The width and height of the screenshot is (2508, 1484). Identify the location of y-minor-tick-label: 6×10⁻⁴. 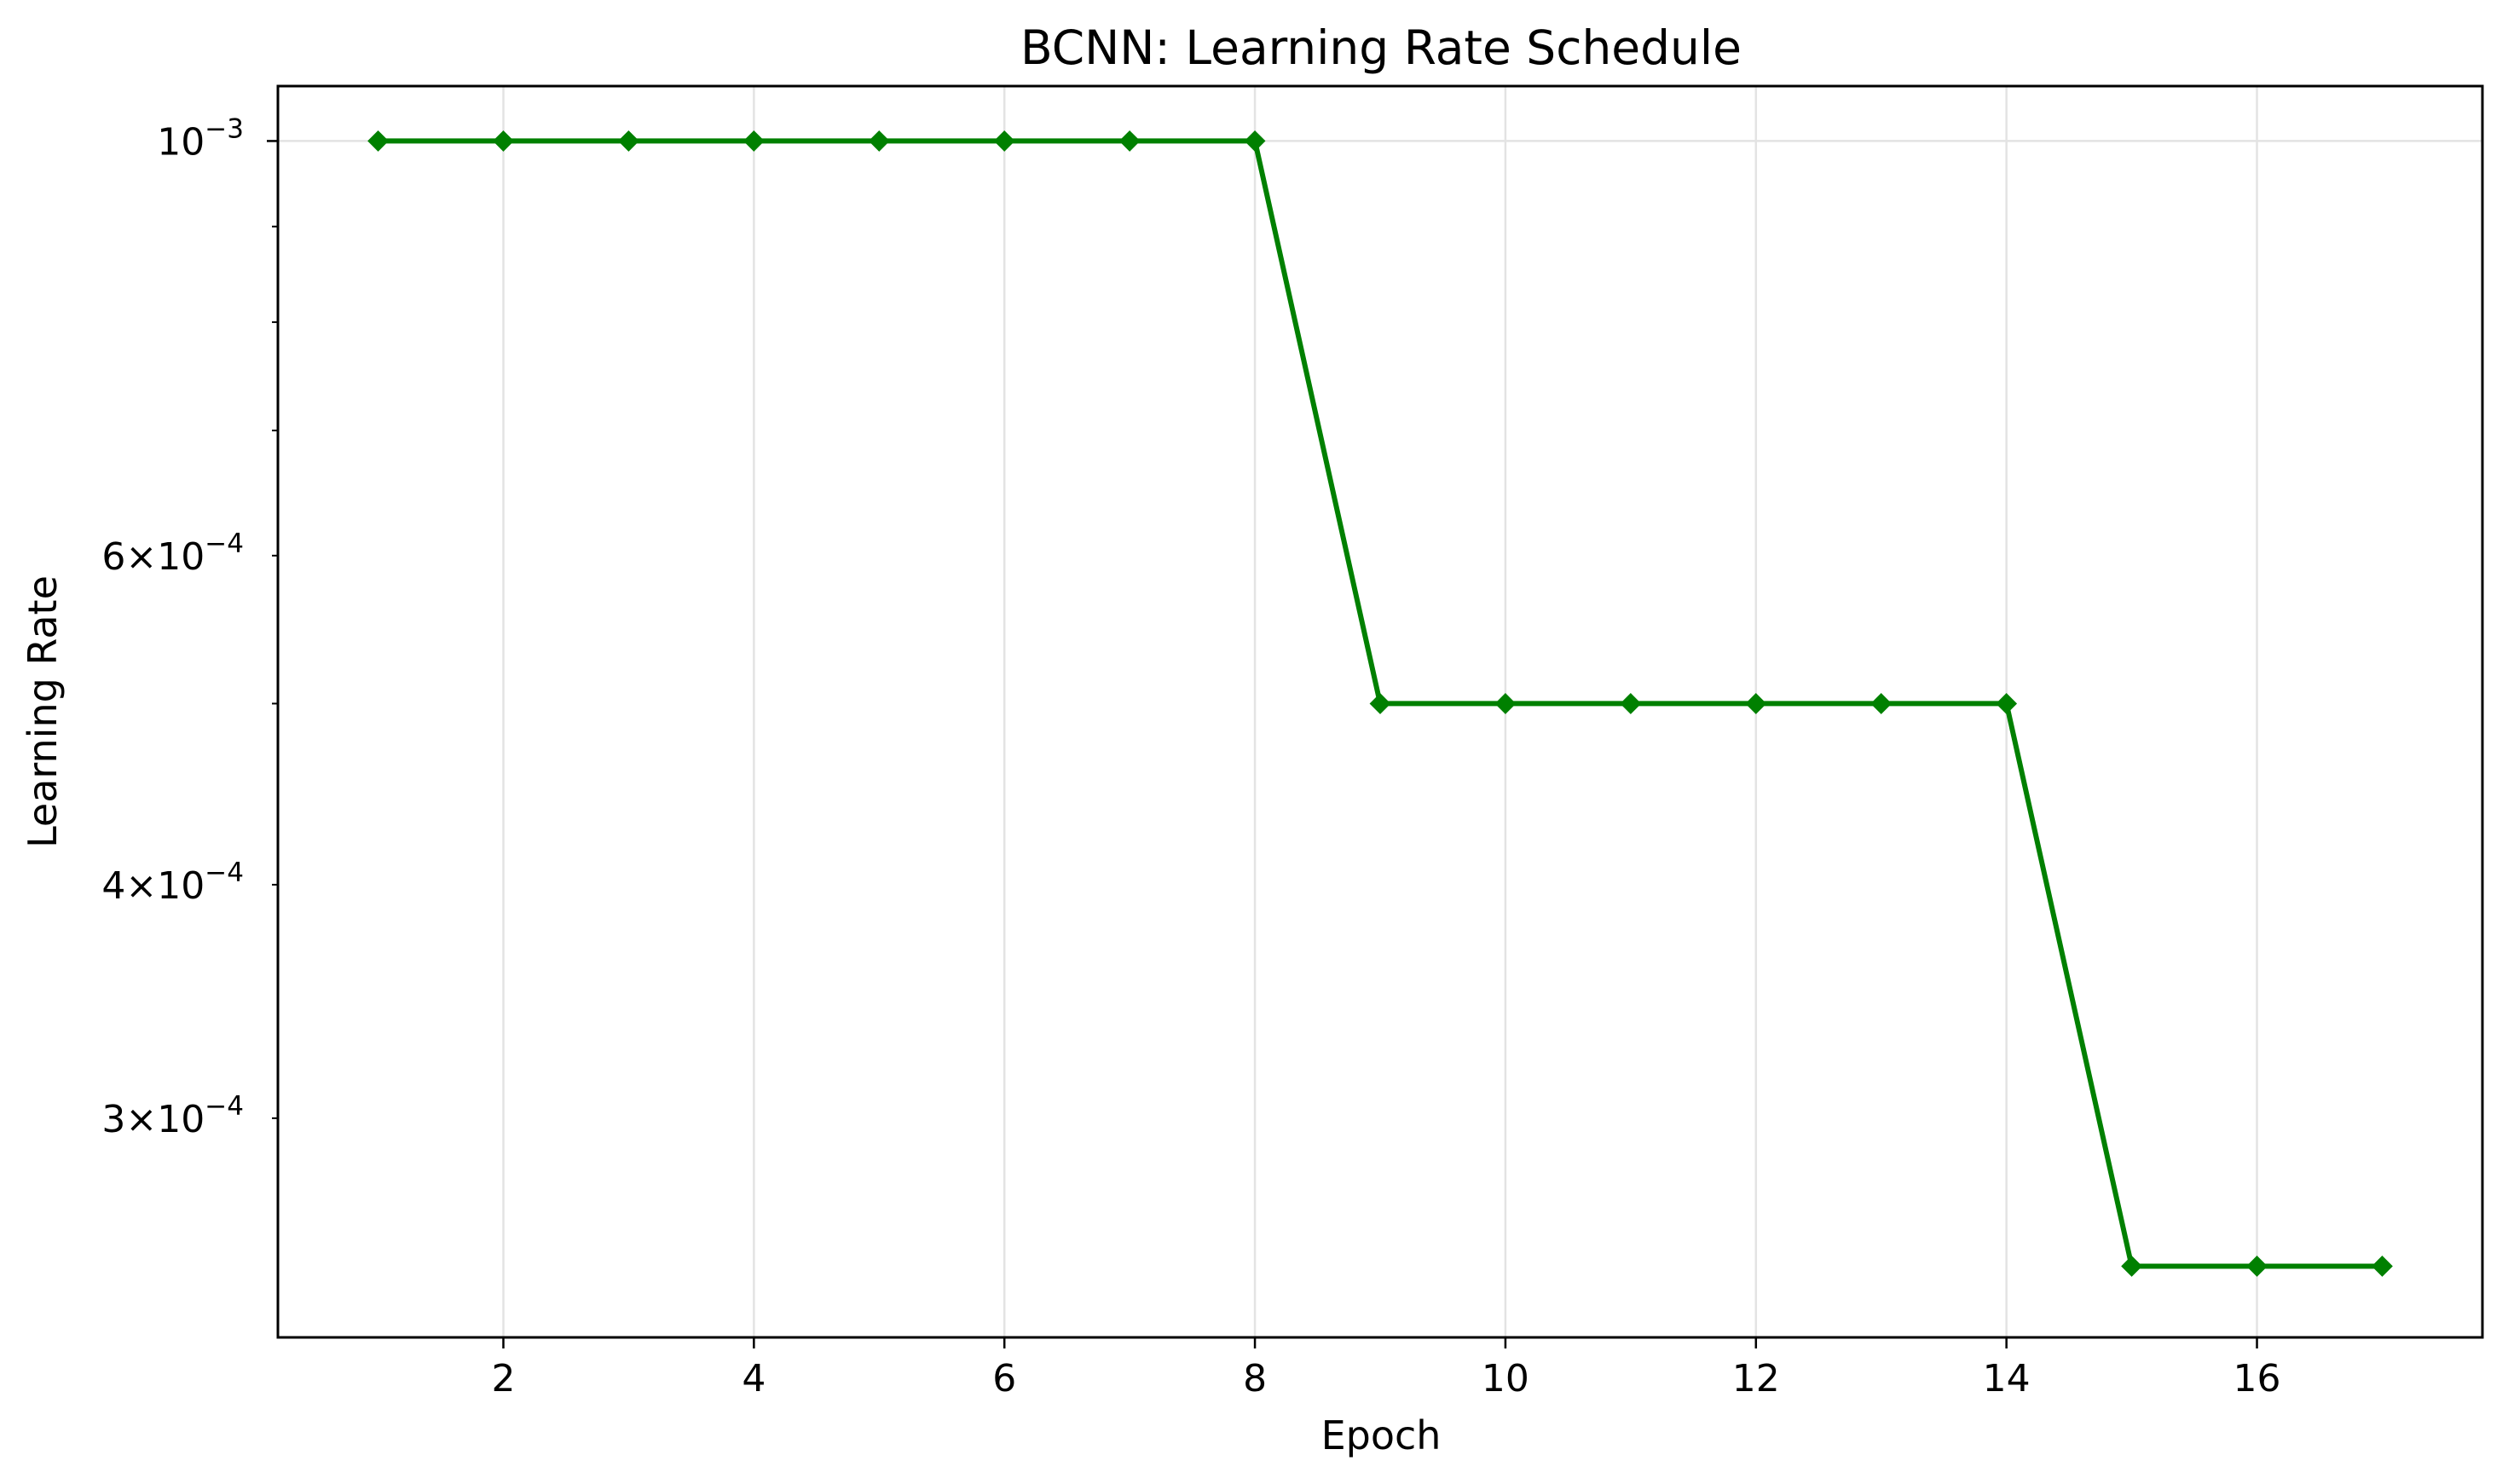
(172, 553).